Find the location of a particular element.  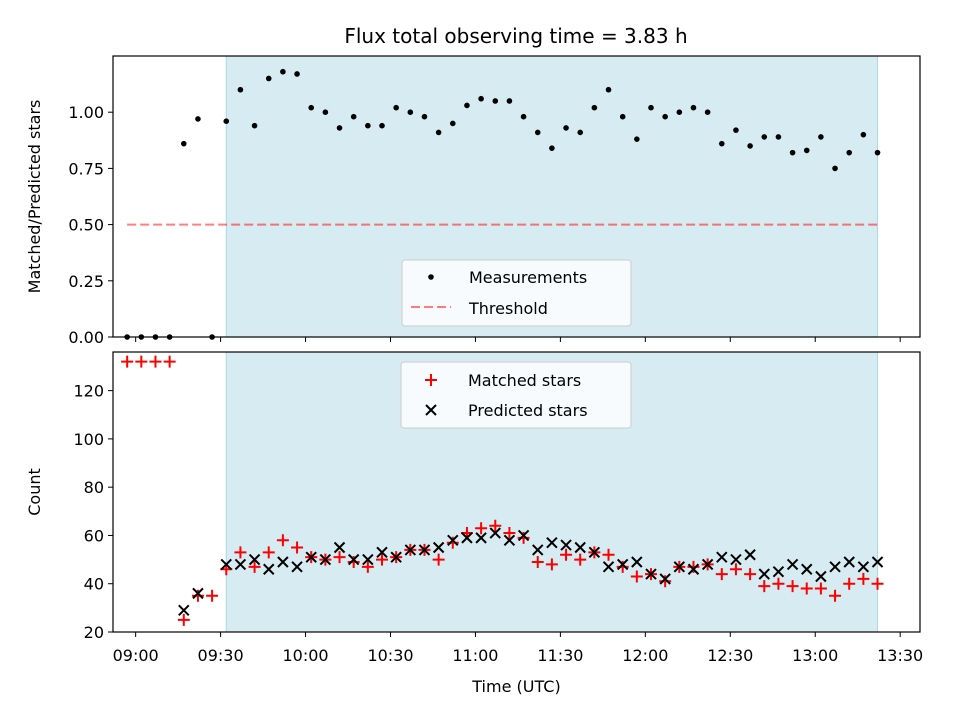

legend-marker-predicted is located at coordinates (431, 410).